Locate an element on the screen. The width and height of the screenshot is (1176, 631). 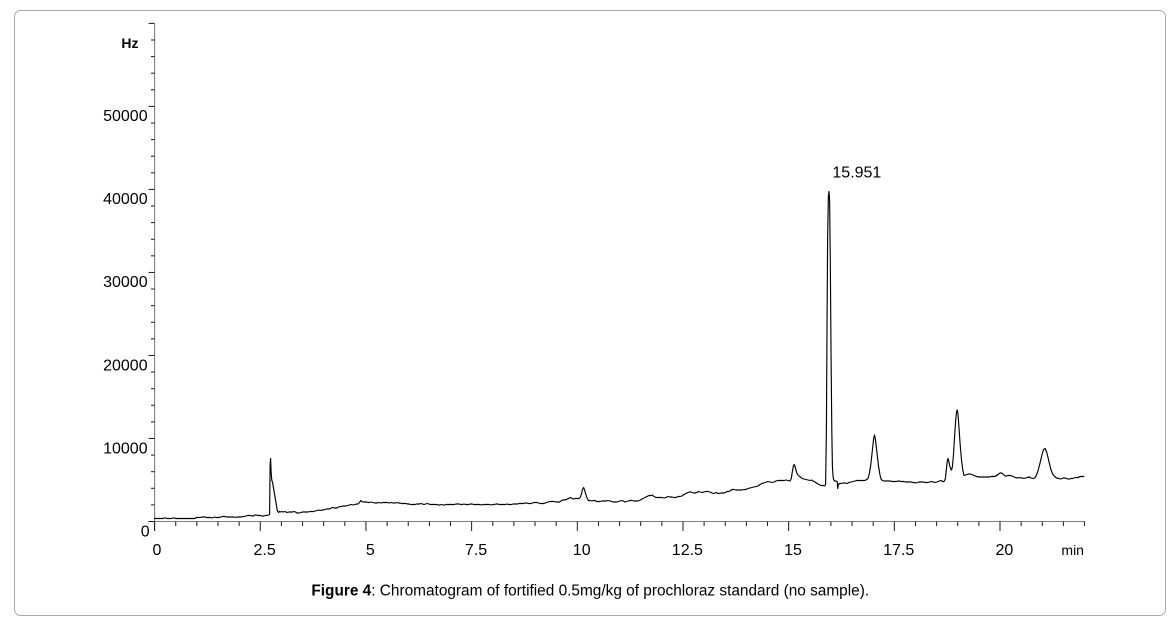
svg-text: 10000 is located at coordinates (125, 448).